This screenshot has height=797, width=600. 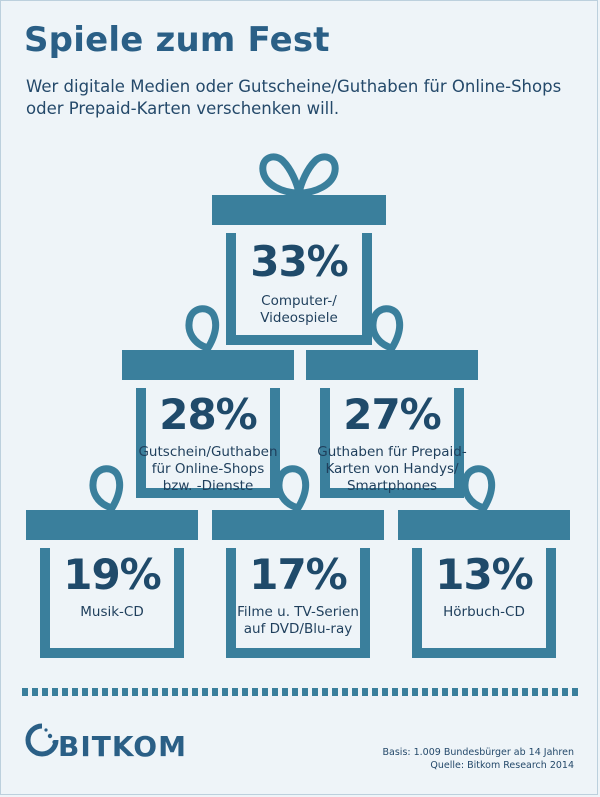 What do you see at coordinates (298, 574) in the screenshot?
I see `value-label: 17%` at bounding box center [298, 574].